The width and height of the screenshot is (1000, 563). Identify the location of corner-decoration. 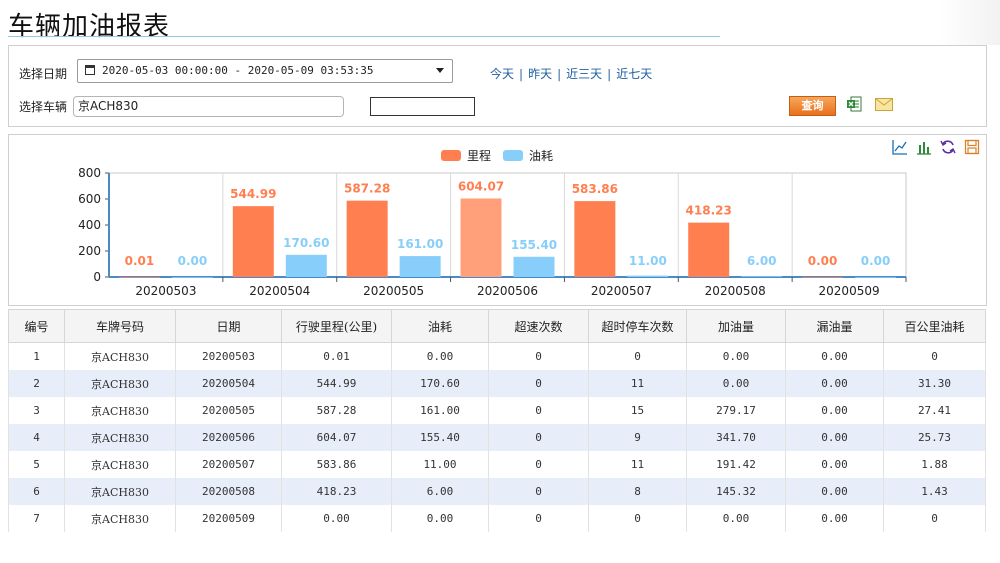
(970, 22).